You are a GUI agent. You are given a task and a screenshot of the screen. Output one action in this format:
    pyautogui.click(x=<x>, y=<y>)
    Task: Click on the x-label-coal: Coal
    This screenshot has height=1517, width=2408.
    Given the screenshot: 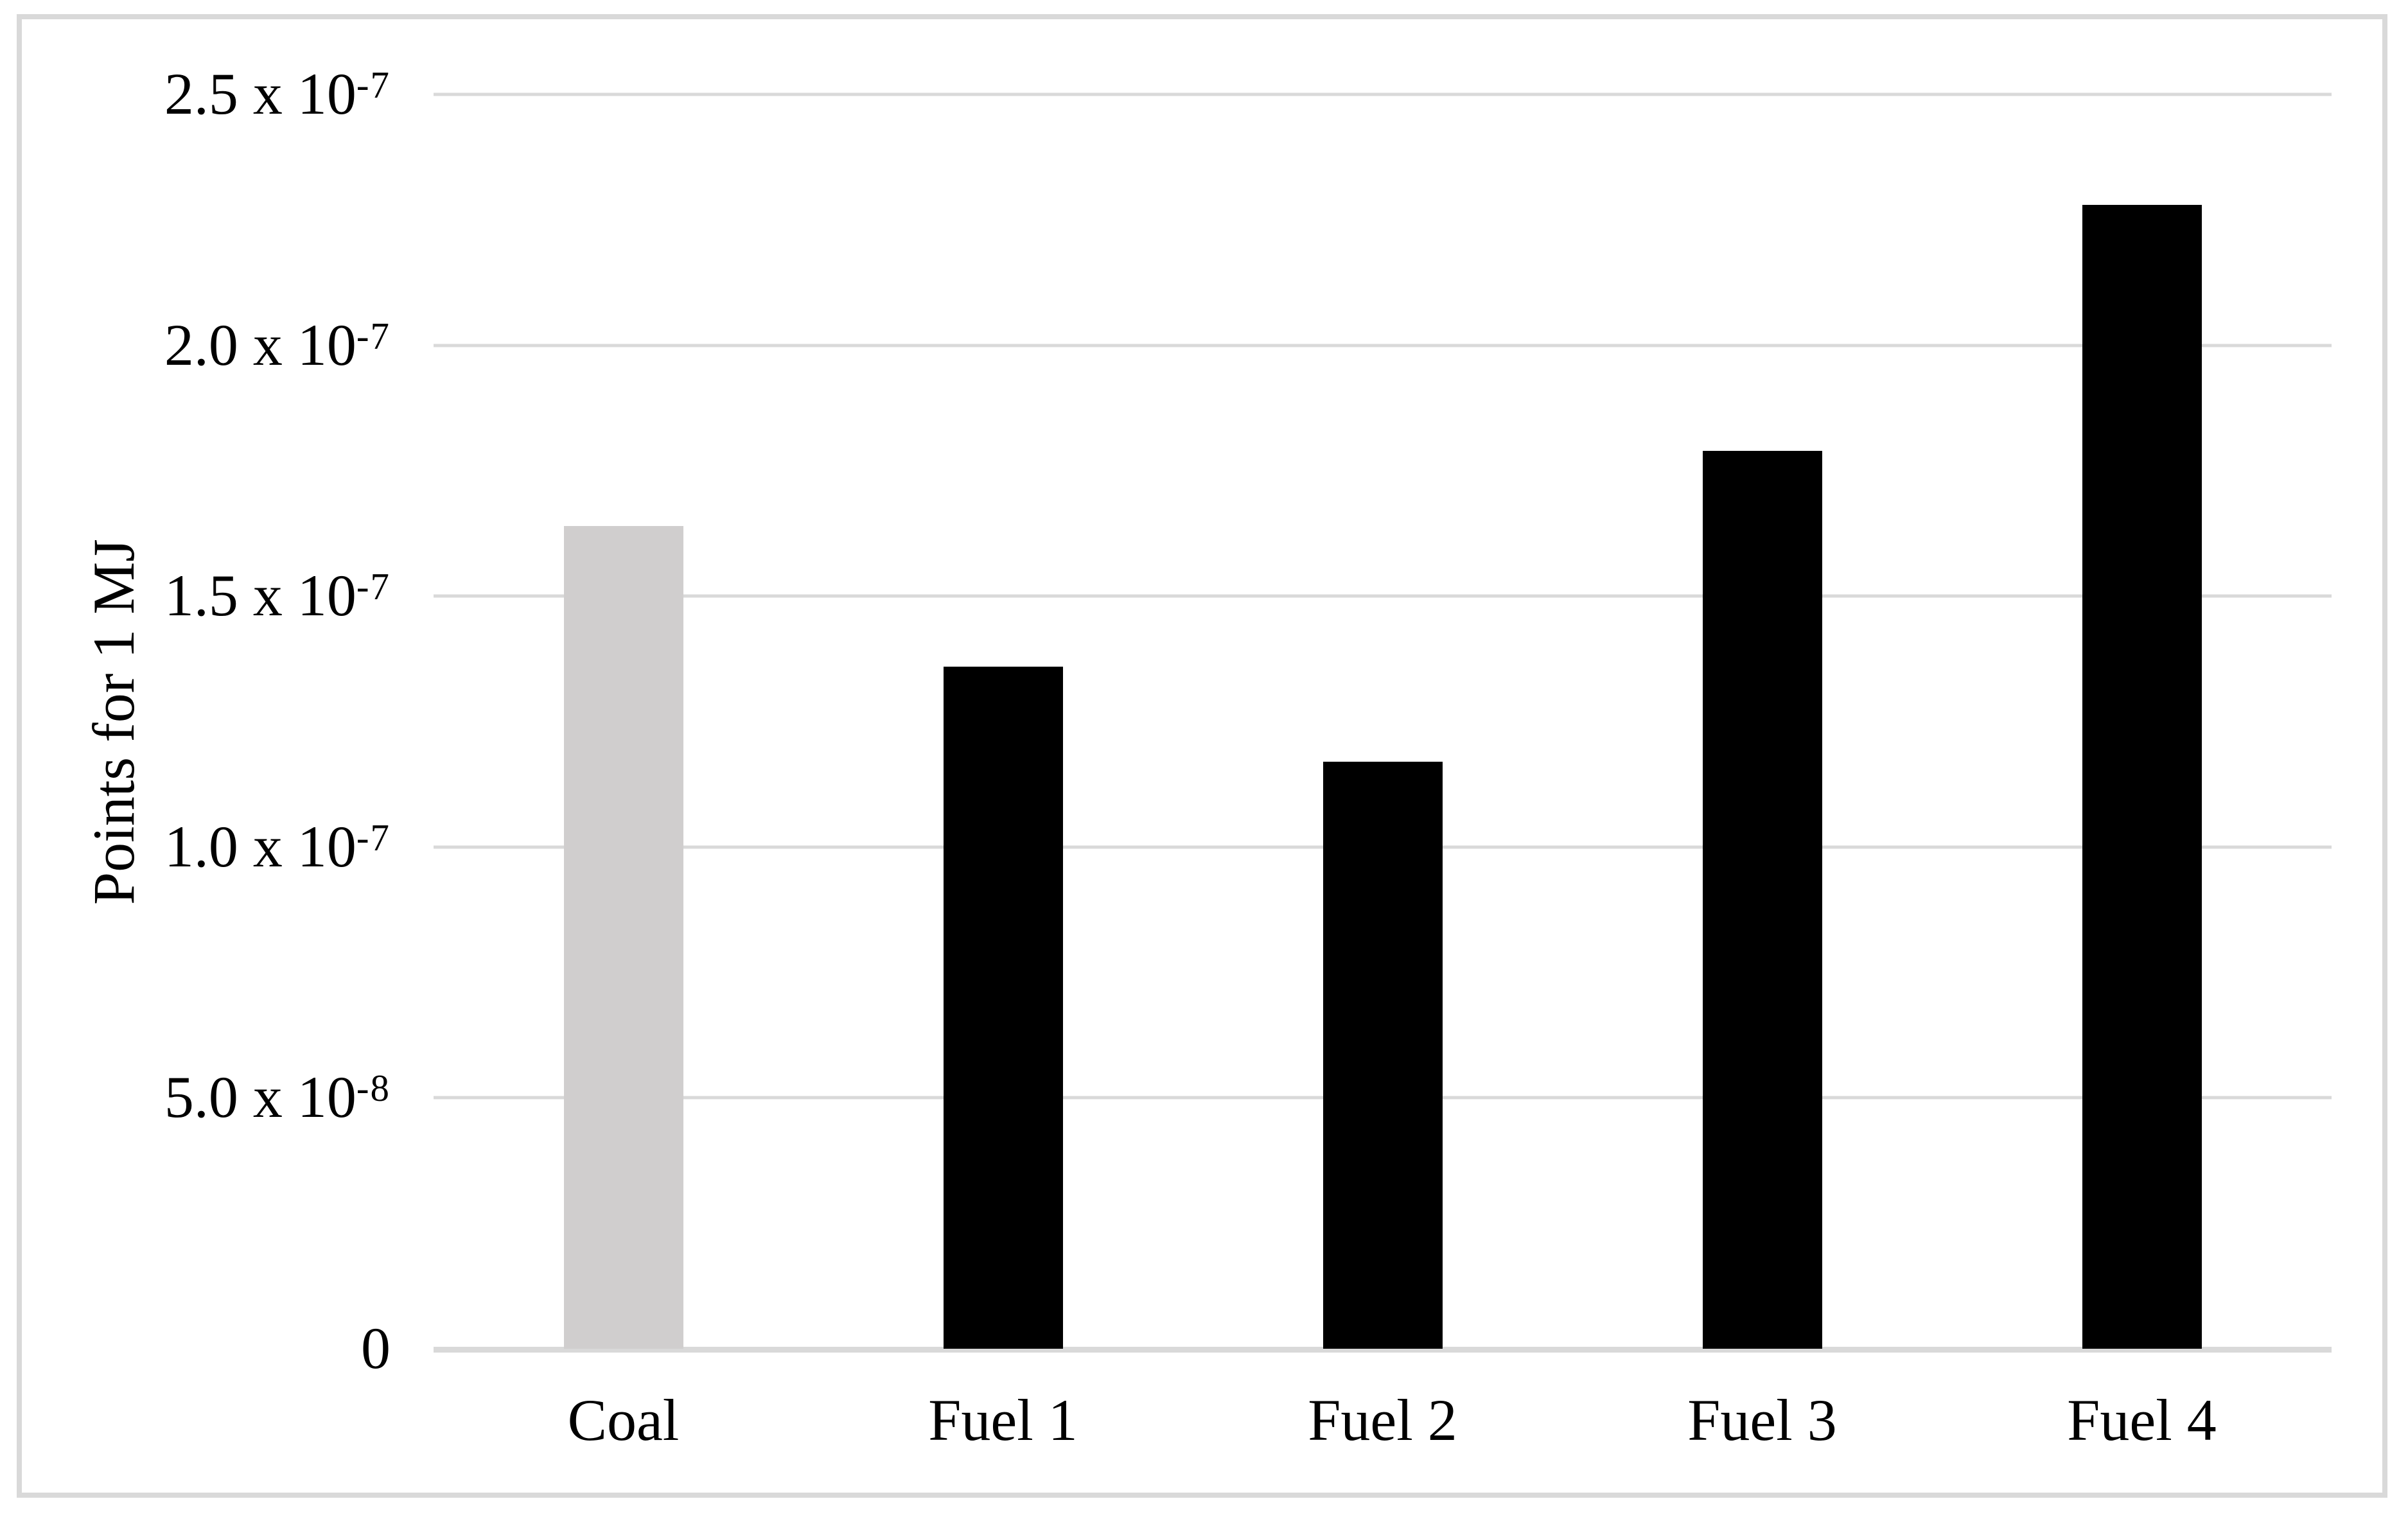 What is the action you would take?
    pyautogui.click(x=623, y=1420)
    